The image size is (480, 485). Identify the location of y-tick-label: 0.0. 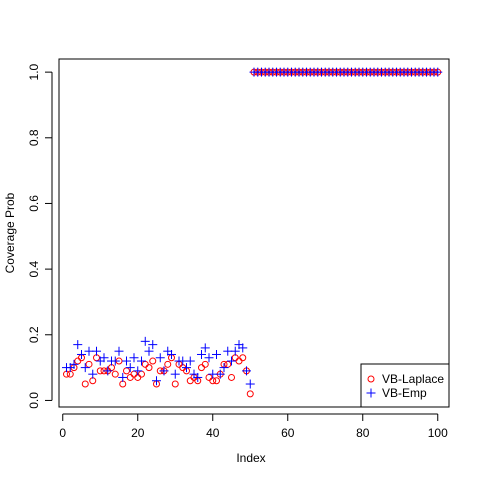
(34, 400).